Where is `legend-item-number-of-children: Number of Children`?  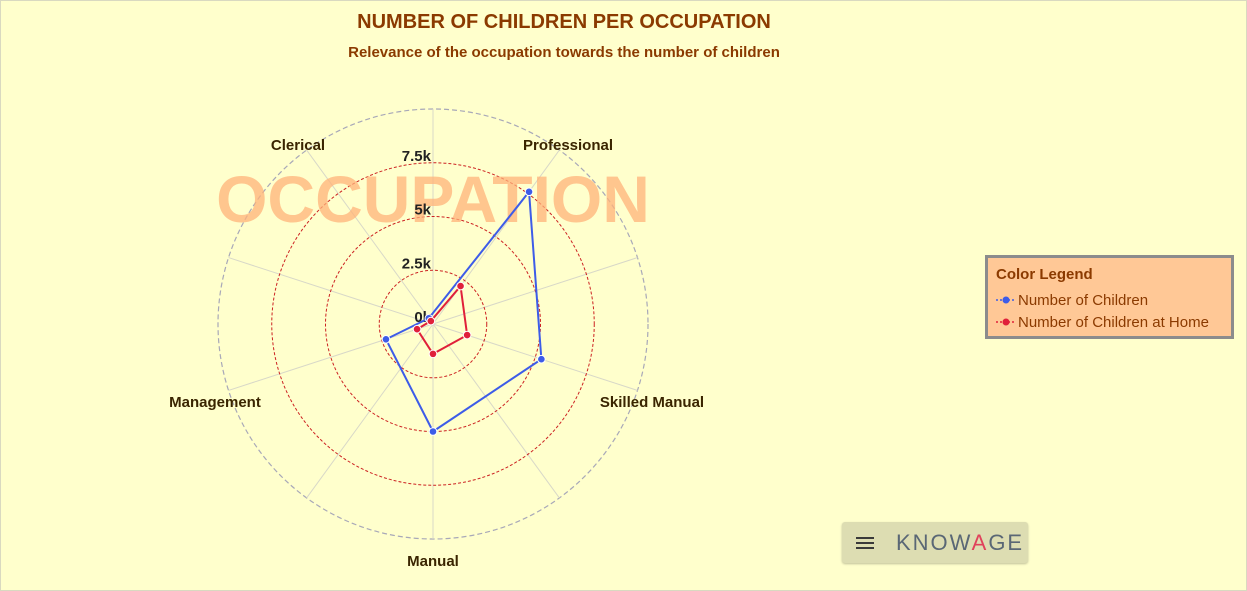
legend-item-number-of-children: Number of Children is located at coordinates (1109, 300).